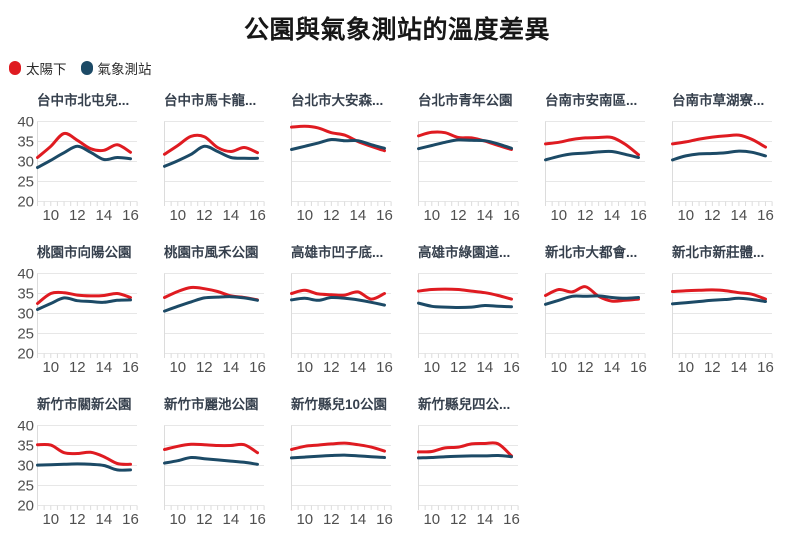 The image size is (794, 545). Describe the element at coordinates (341, 309) in the screenshot. I see `mini-chart-cell: 高雄市凹子底... 10 12 14 16` at that location.